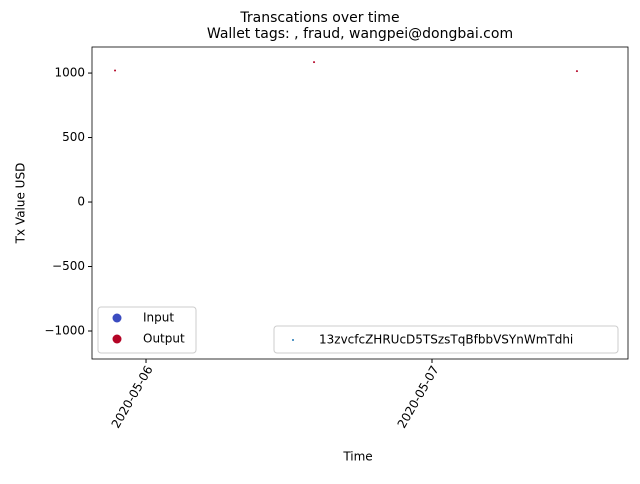 The width and height of the screenshot is (640, 484). Describe the element at coordinates (68, 266) in the screenshot. I see `y-tick-label: −500` at that location.